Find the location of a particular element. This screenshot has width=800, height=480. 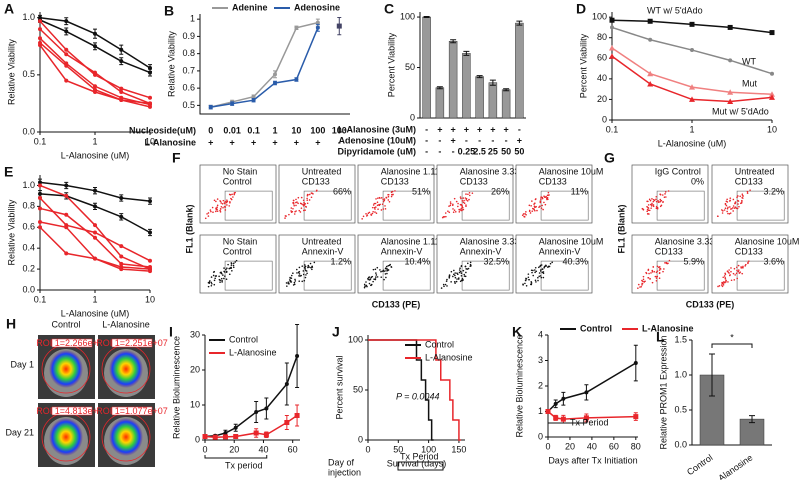

x-tick-label: 10 is located at coordinates (150, 141).